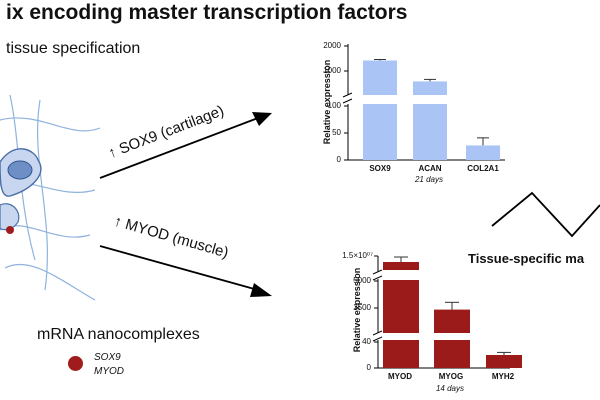 The width and height of the screenshot is (600, 400). I want to click on nanocomplex-dot, so click(10, 230).